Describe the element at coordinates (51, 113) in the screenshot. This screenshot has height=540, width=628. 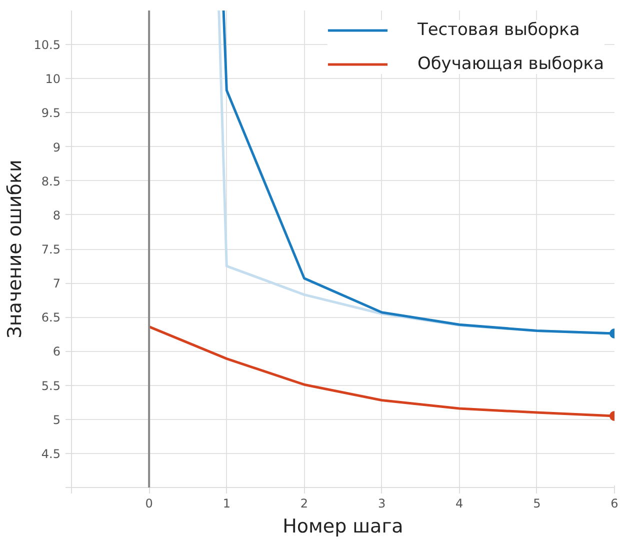
I see `y-tick-label: 9.5` at that location.